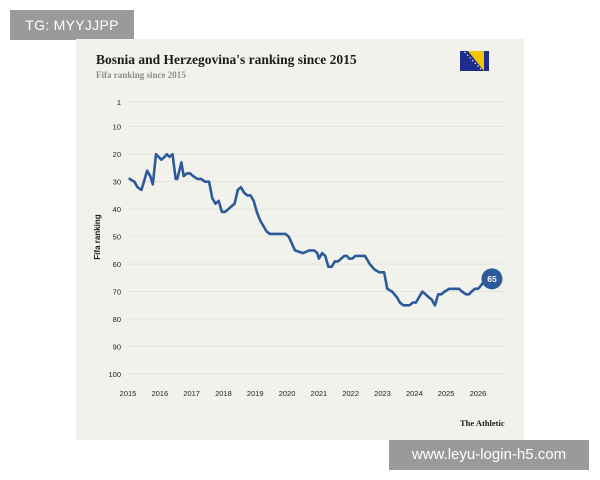 The width and height of the screenshot is (600, 480). I want to click on x-tick-label: 2015, so click(128, 393).